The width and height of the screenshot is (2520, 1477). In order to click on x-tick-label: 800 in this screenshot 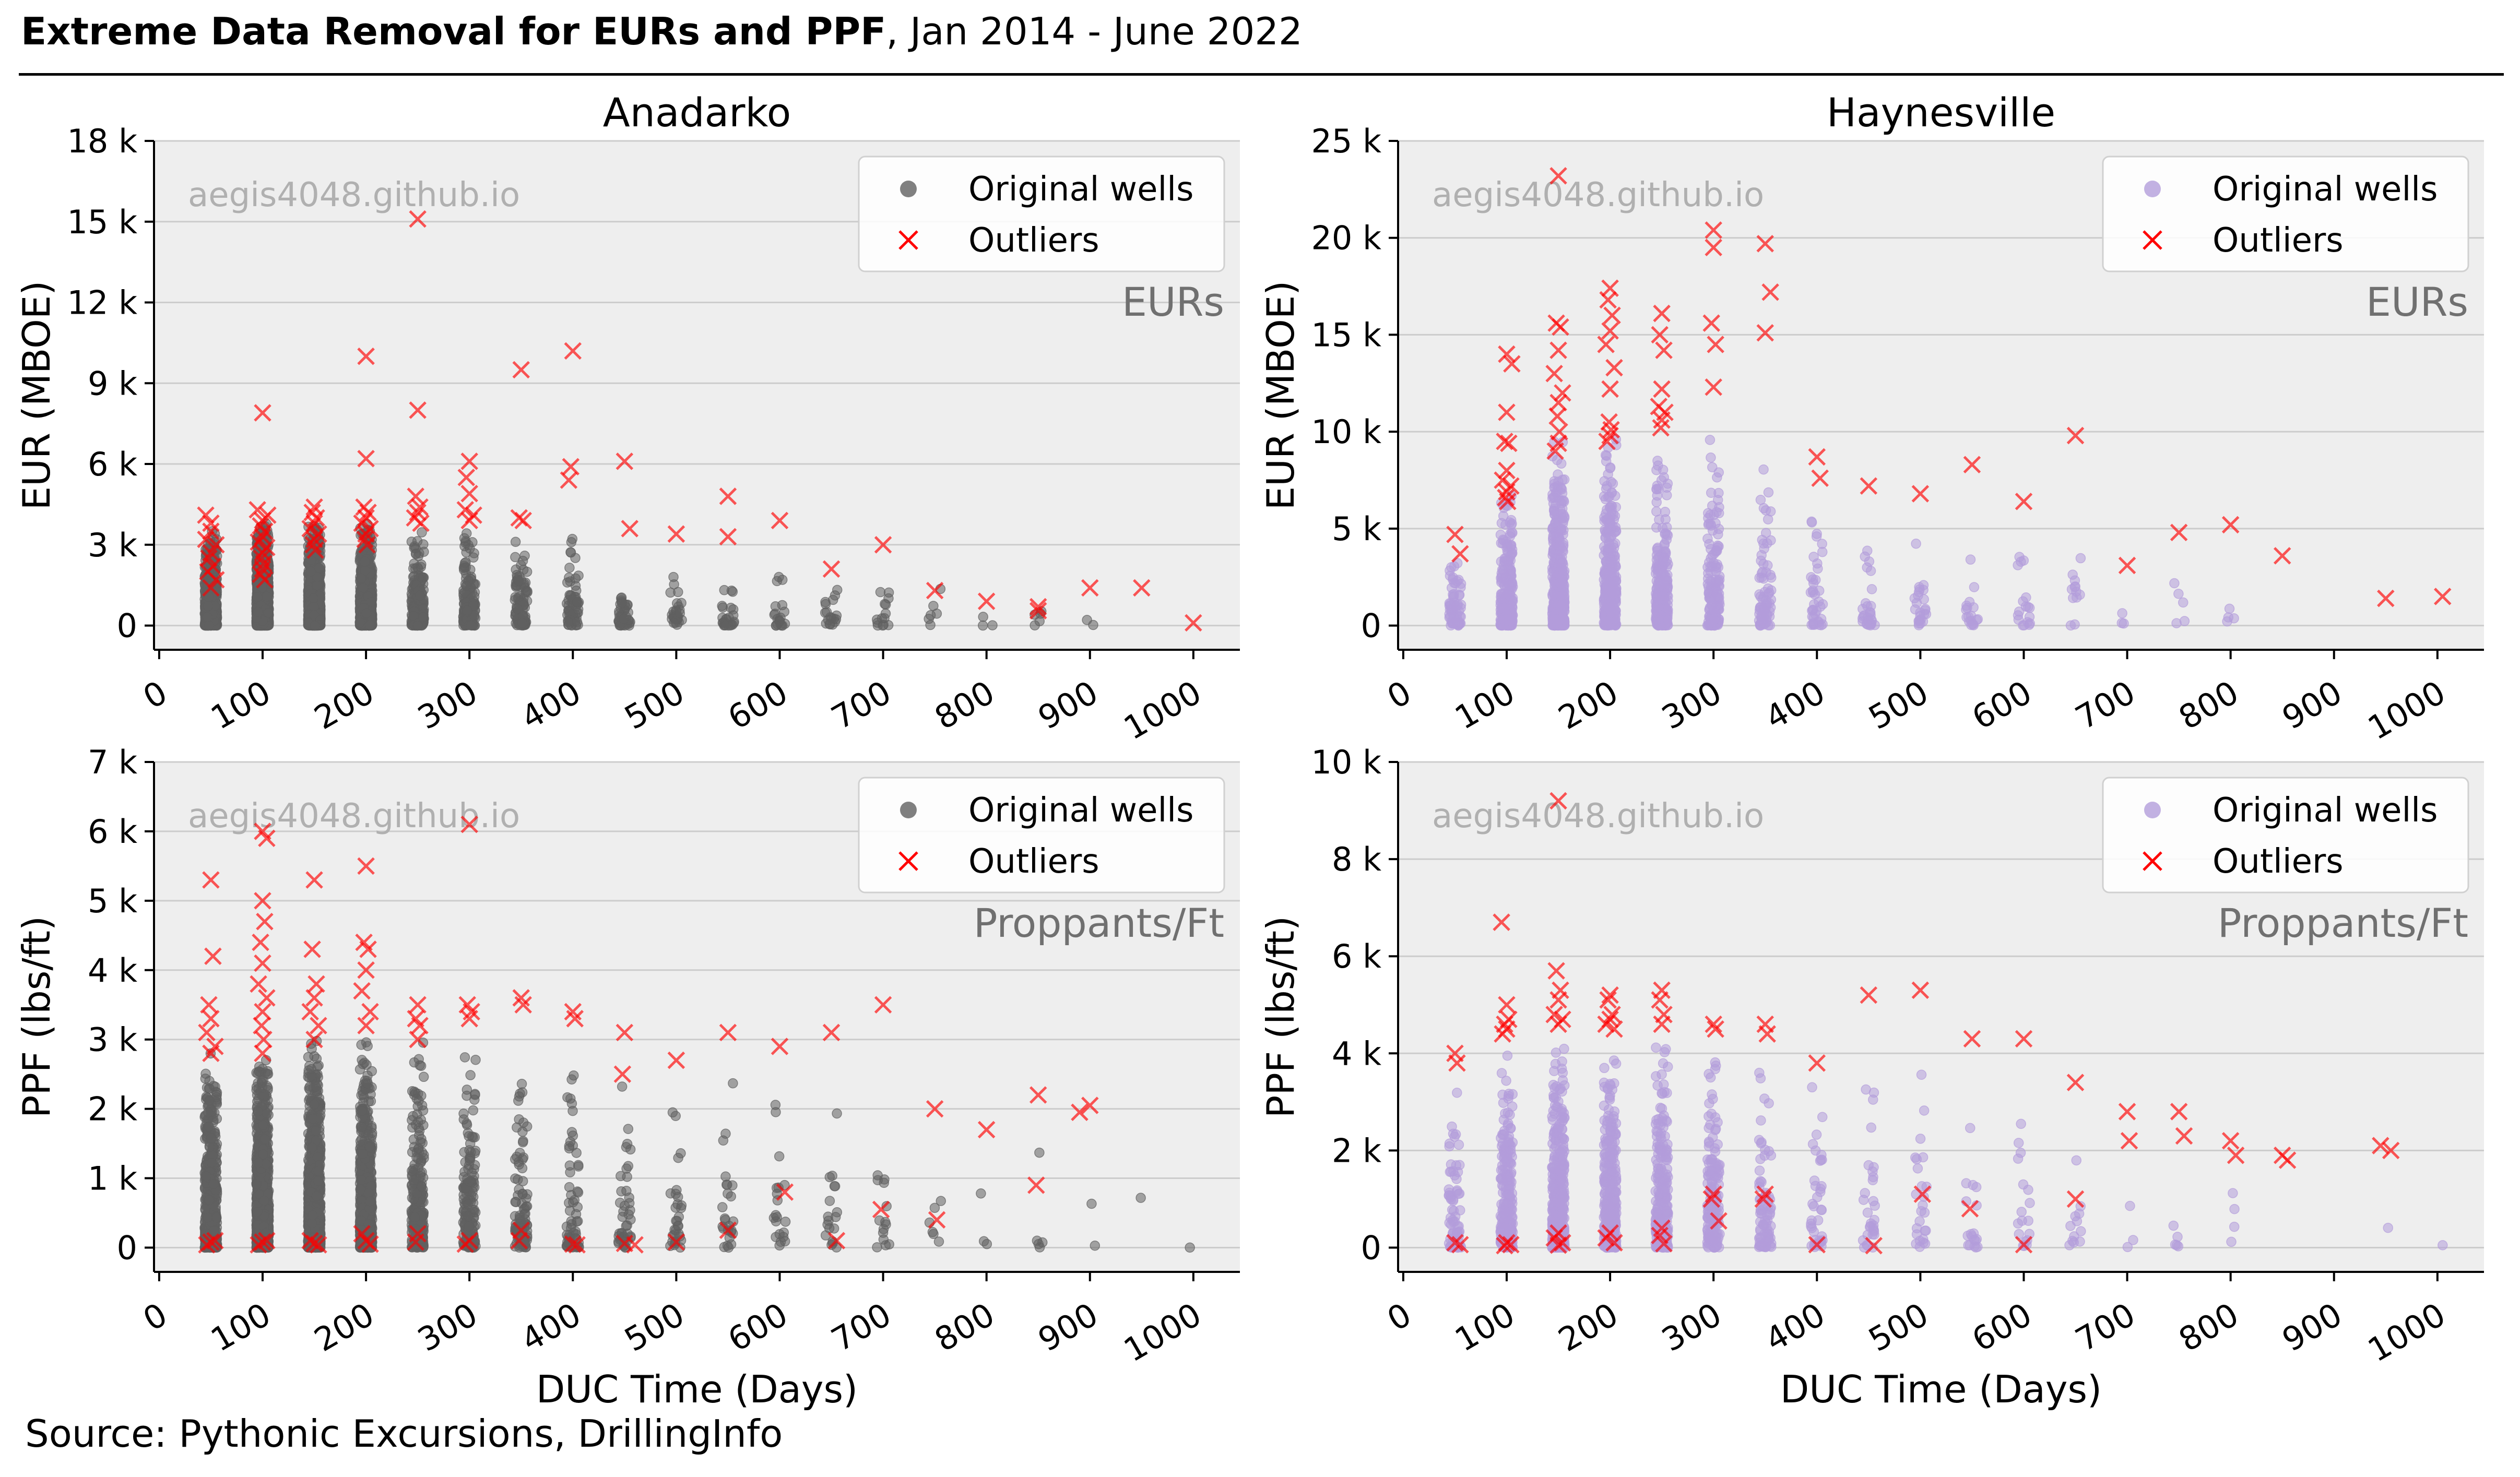, I will do `click(965, 705)`.